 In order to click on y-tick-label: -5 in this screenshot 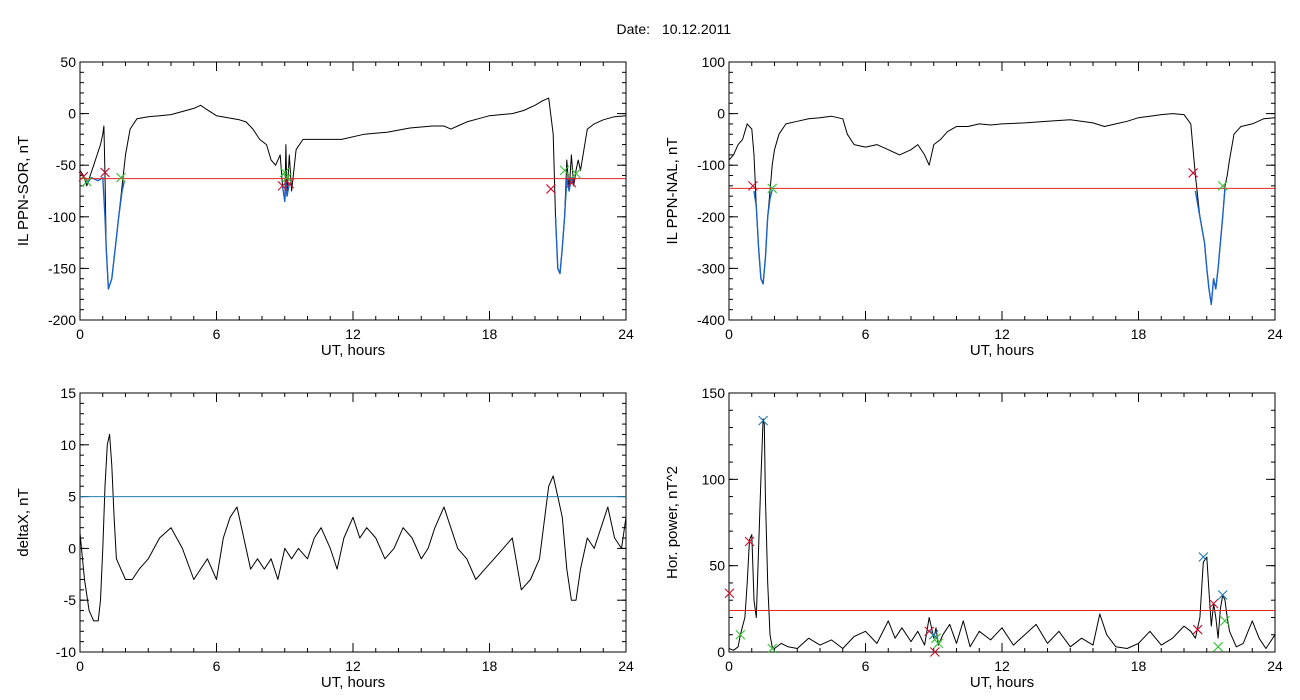, I will do `click(70, 600)`.